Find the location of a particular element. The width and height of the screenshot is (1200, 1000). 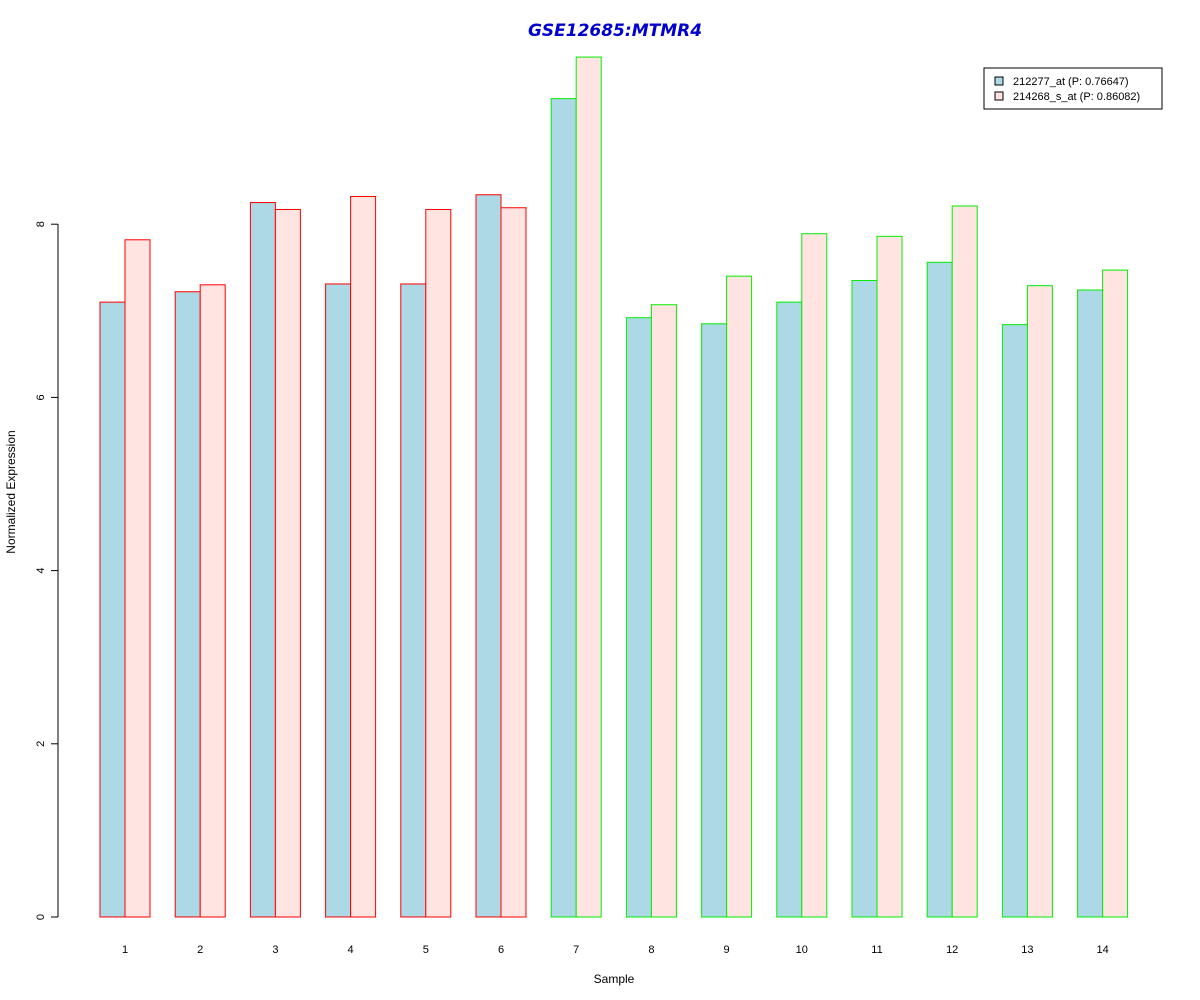

legend-box is located at coordinates (1073, 88).